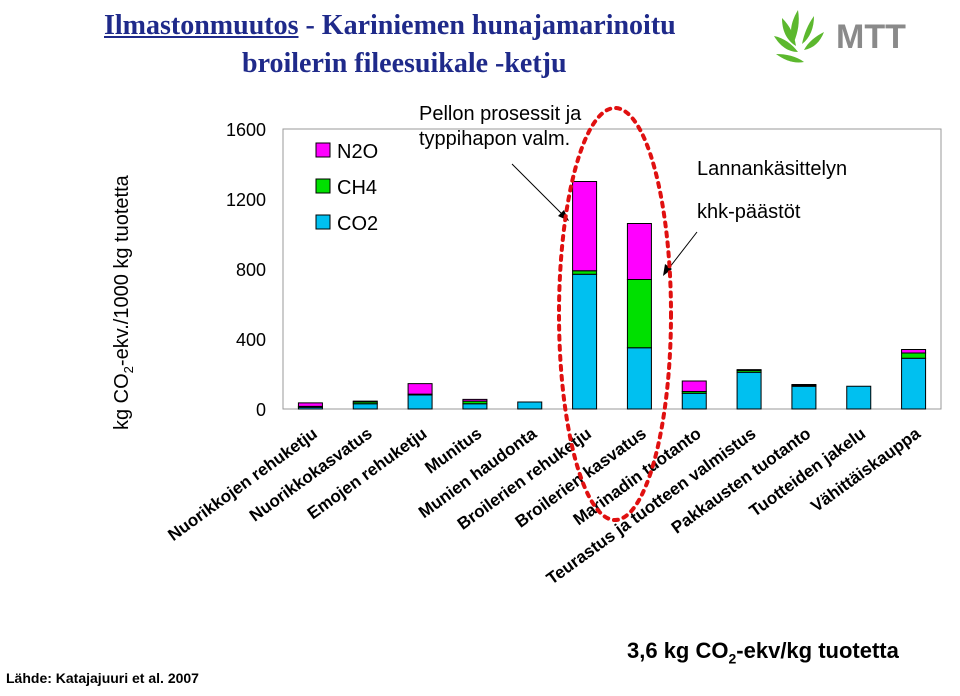  I want to click on total-footprint: 3,6 kg CO2-ekv/kg tuotetta, so click(763, 652).